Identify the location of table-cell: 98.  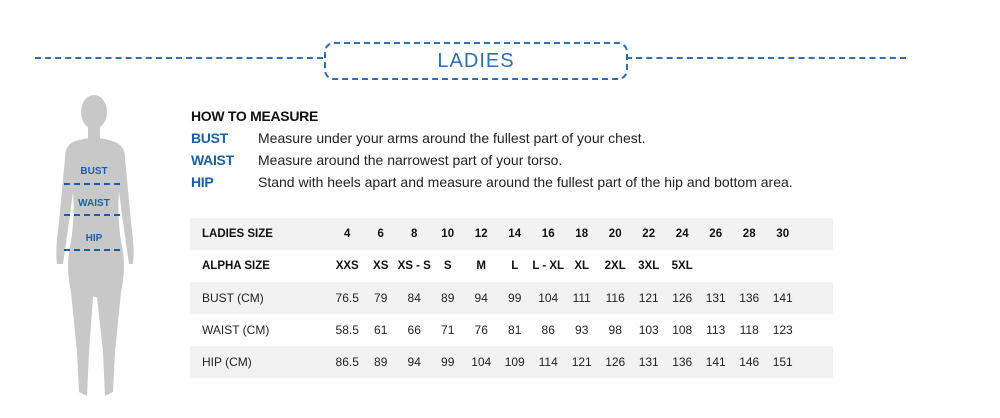
(615, 330).